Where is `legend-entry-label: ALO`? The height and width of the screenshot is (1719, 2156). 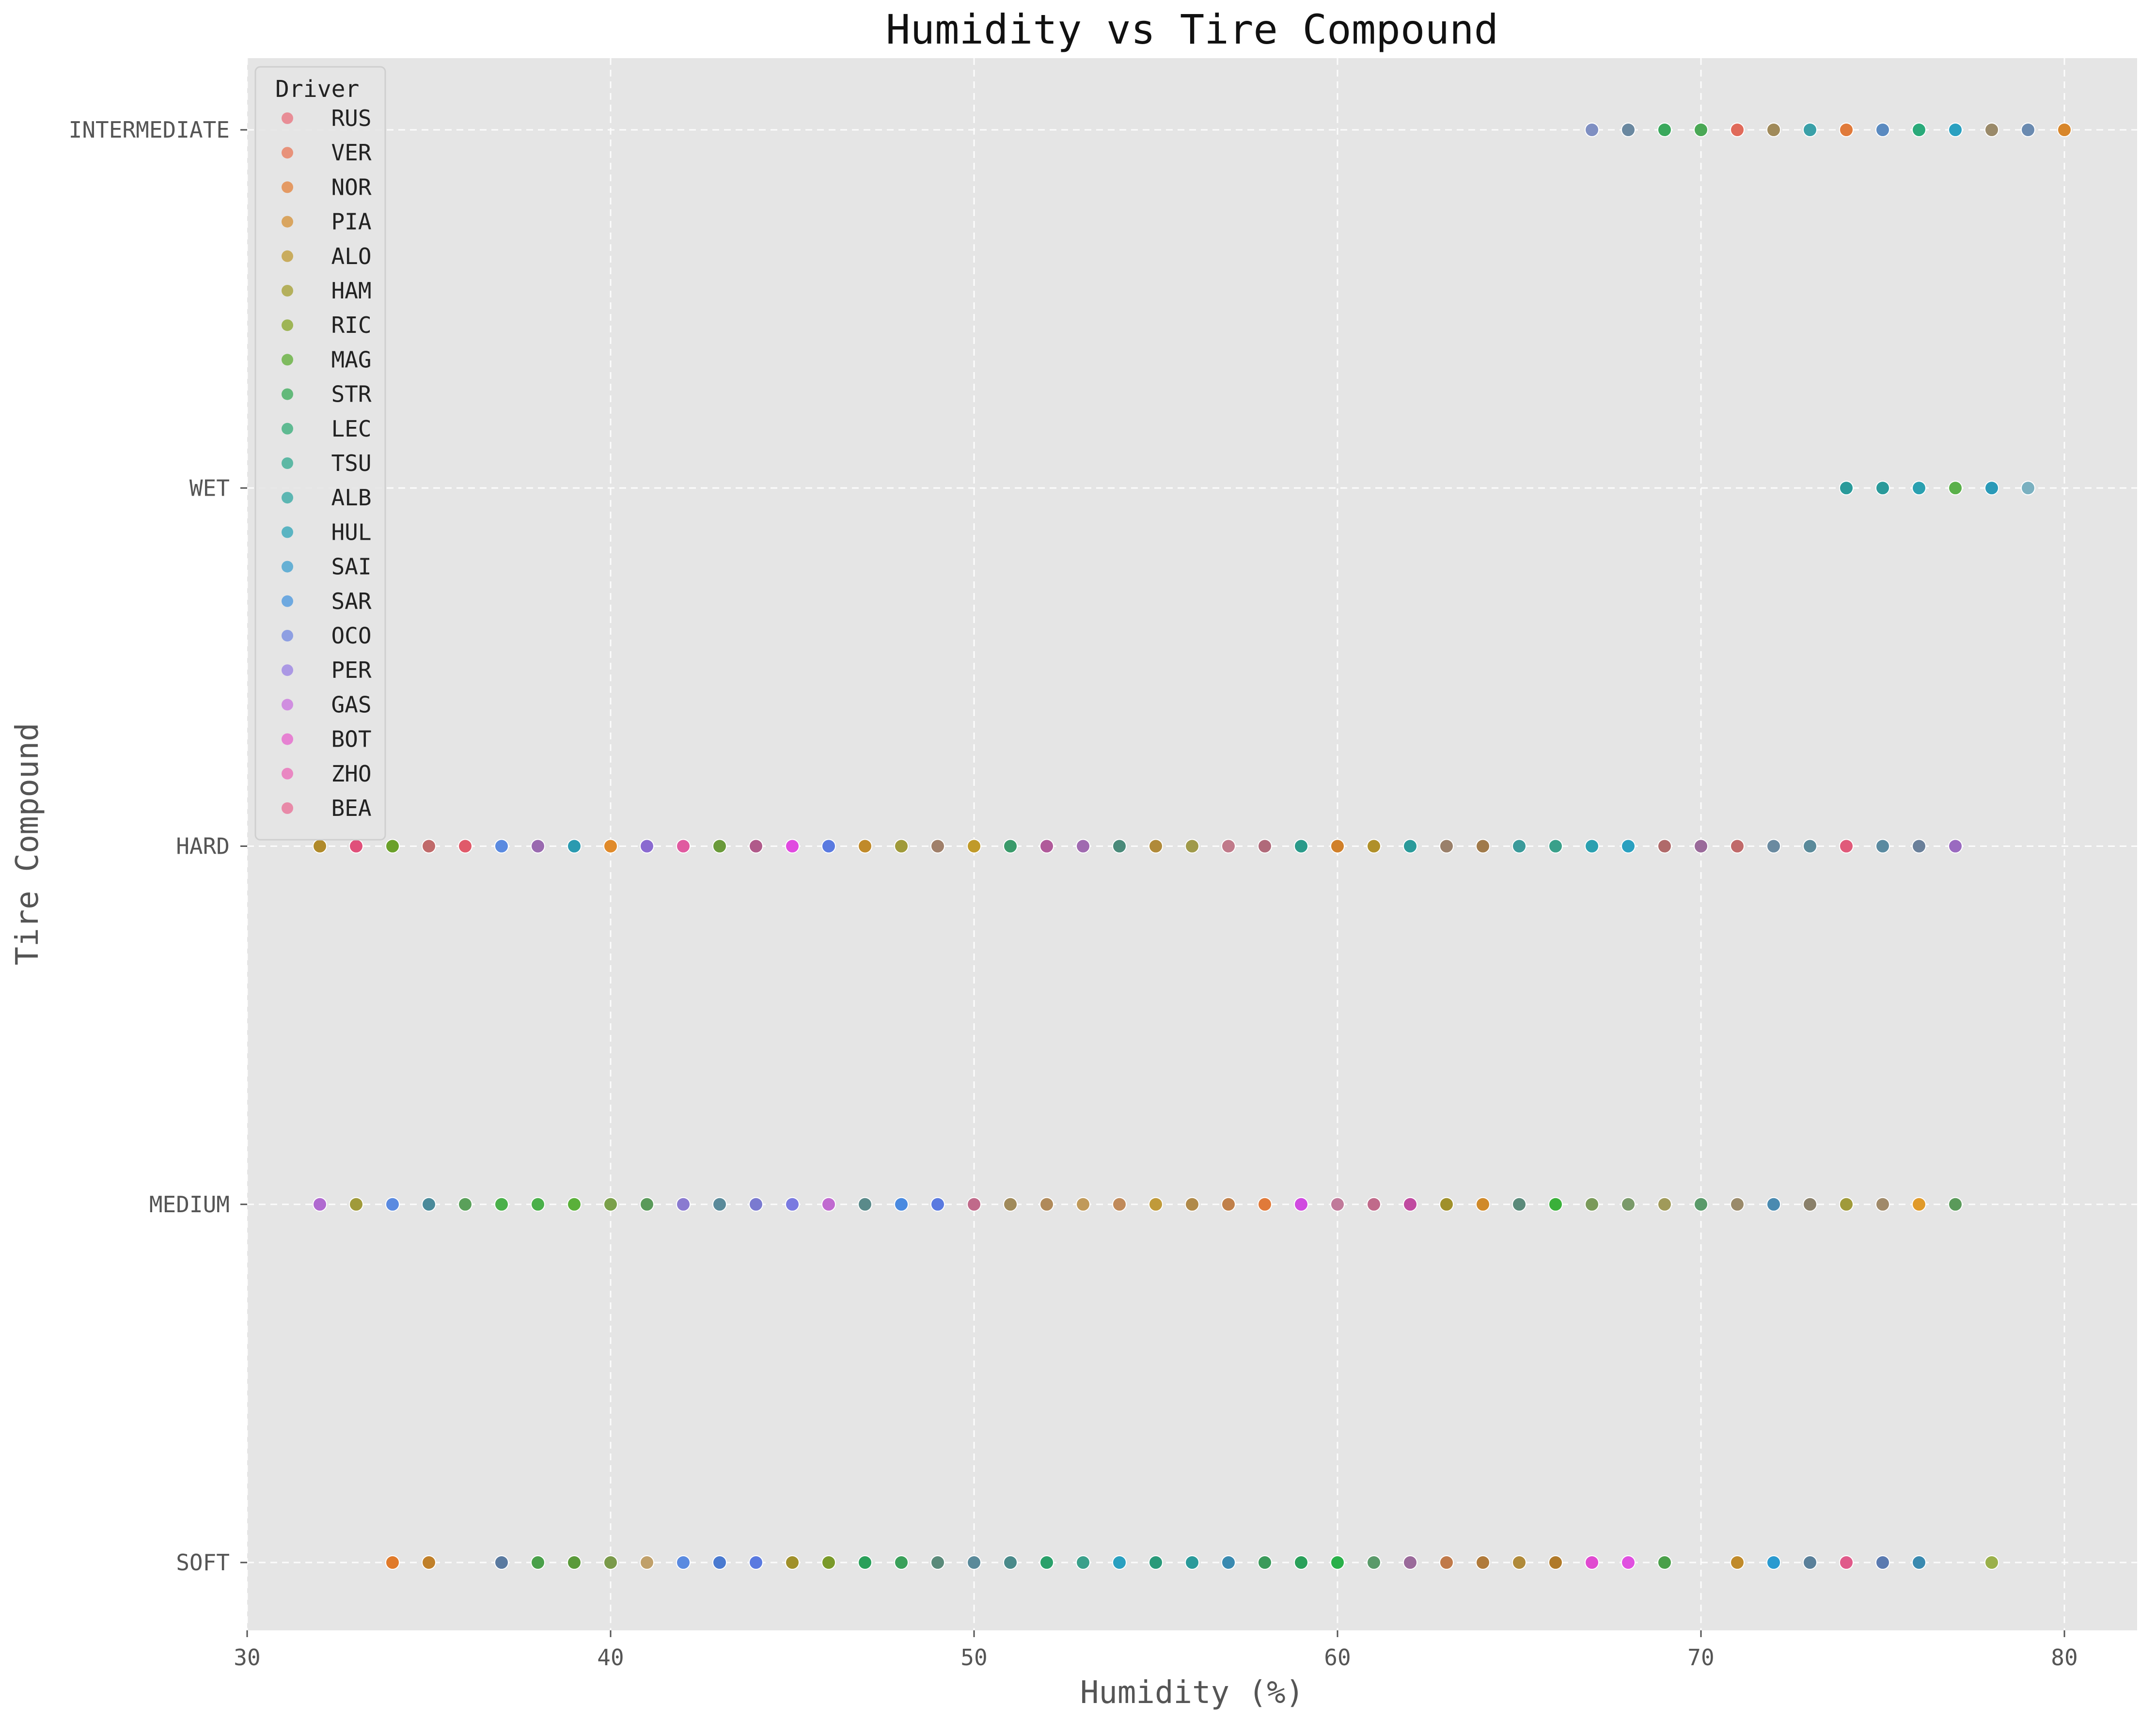 legend-entry-label: ALO is located at coordinates (351, 256).